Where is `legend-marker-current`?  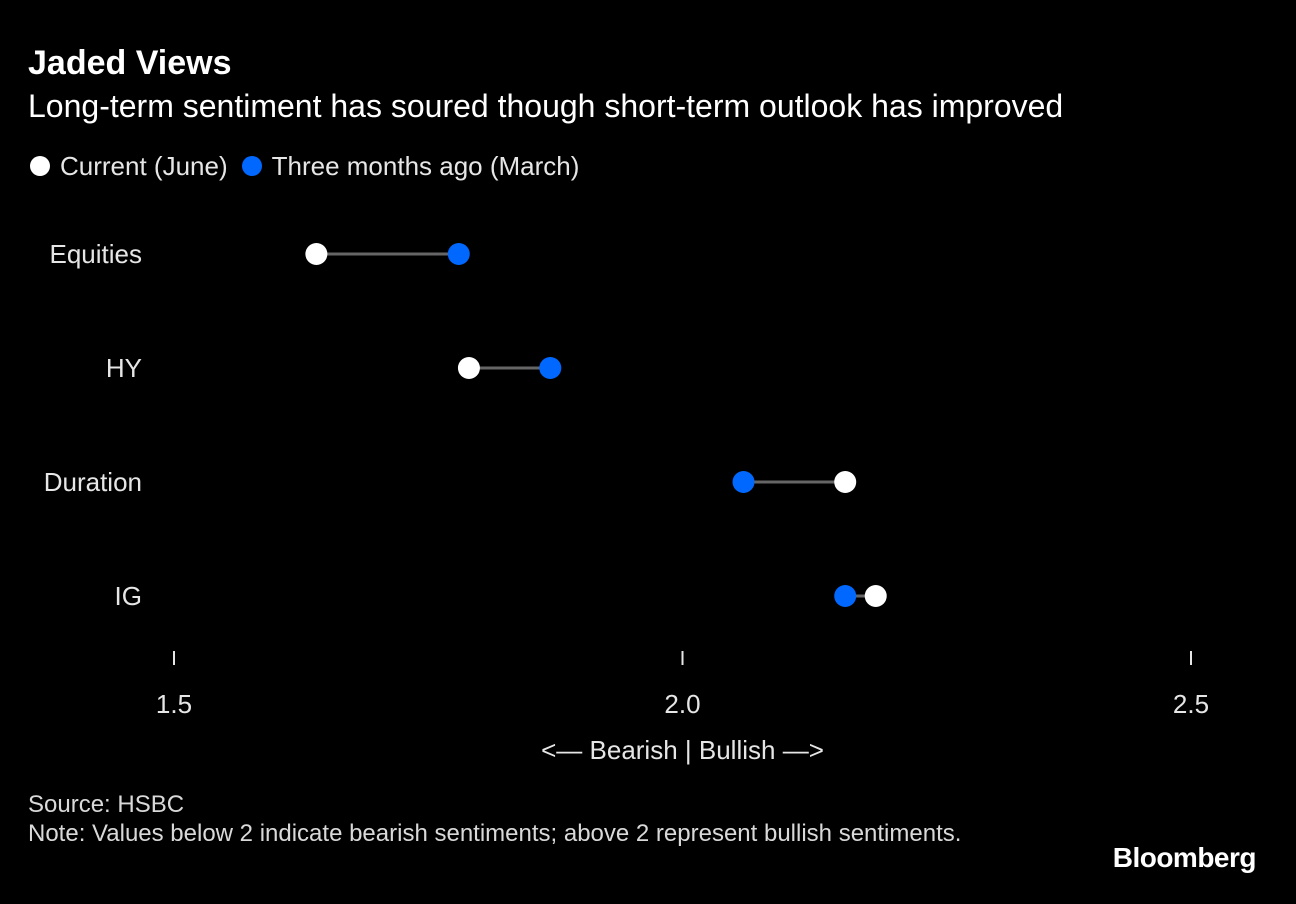
legend-marker-current is located at coordinates (40, 166).